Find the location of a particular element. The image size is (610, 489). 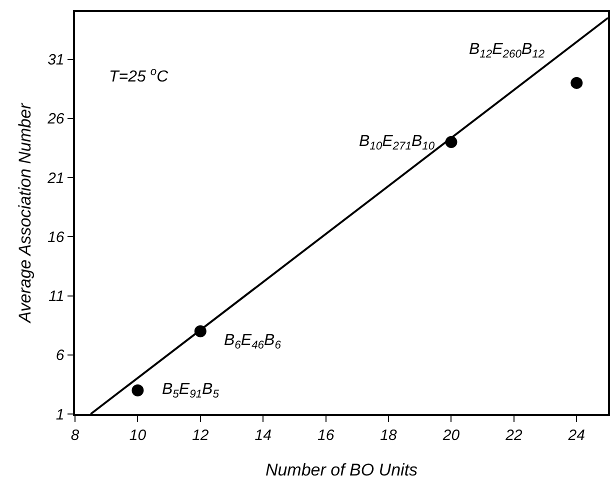

x-tick-label: 10 is located at coordinates (138, 435).